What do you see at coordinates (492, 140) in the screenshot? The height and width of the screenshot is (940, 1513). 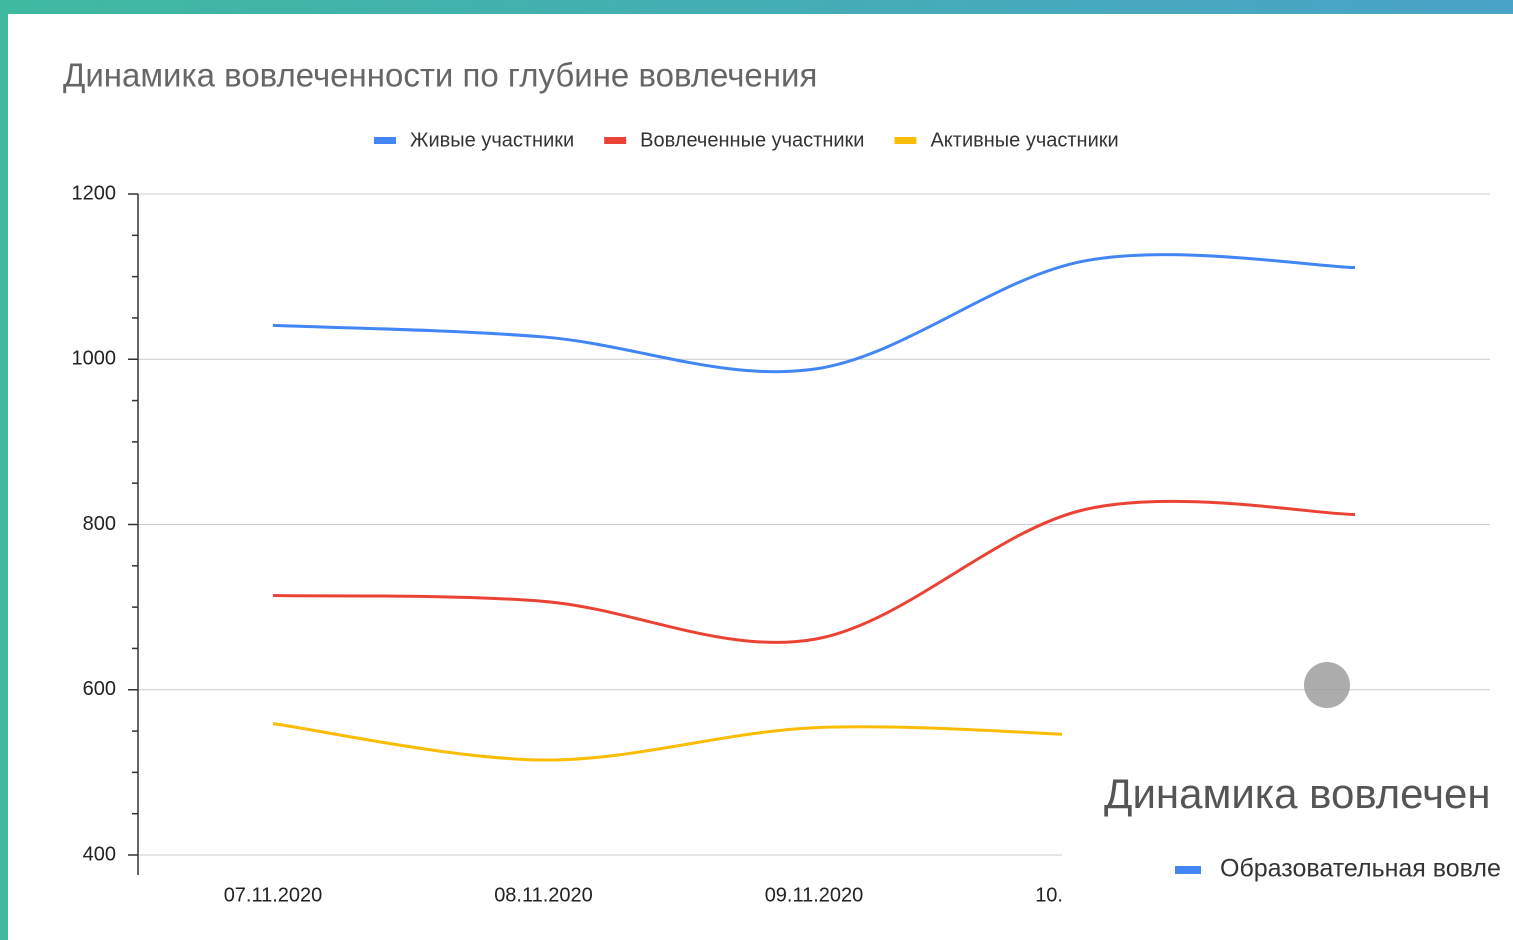 I see `legend-label: Живые участники` at bounding box center [492, 140].